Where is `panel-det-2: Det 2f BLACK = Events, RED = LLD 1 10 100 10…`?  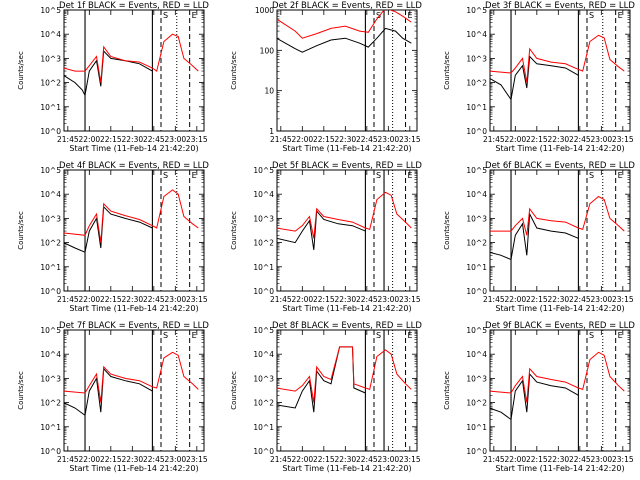
panel-det-2: Det 2f BLACK = Events, RED = LLD 1 10 100 10… is located at coordinates (326, 77).